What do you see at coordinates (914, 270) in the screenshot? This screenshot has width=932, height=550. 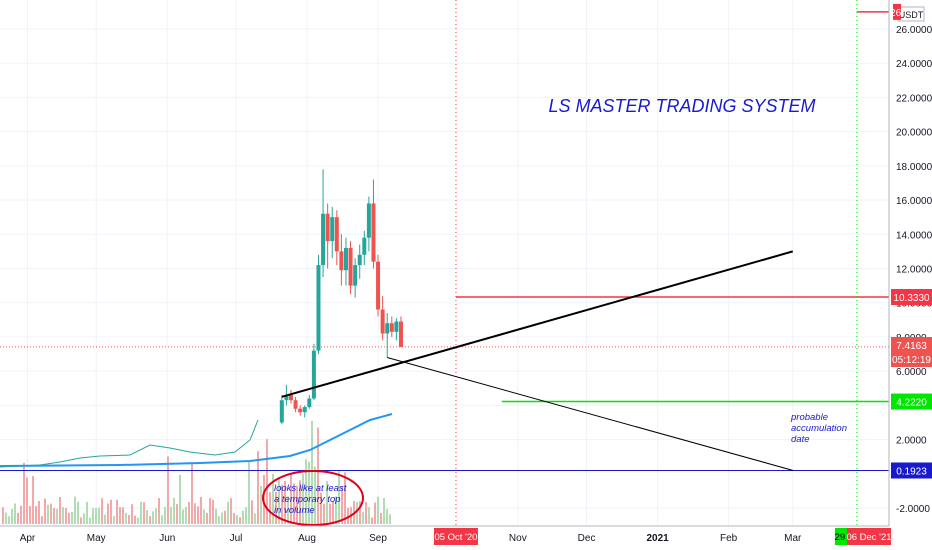 I see `y-tick-label: 12.0000` at bounding box center [914, 270].